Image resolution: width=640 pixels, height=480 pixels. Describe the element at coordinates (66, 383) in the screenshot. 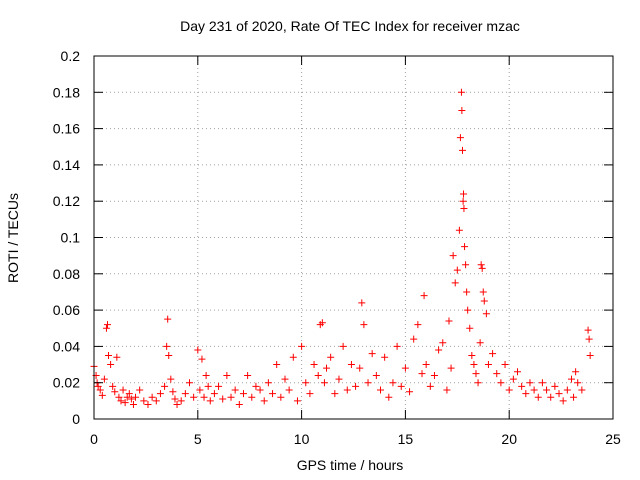

I see `y-tick-label: 0.02` at that location.